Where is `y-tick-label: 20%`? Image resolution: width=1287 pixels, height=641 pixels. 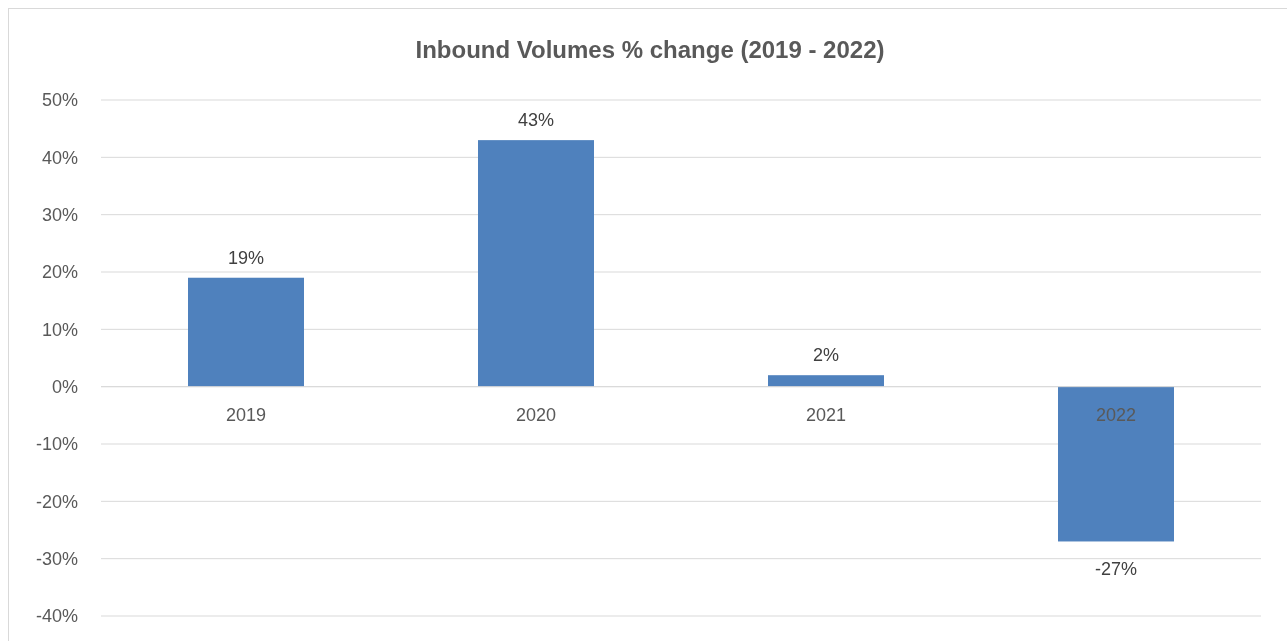
y-tick-label: 20% is located at coordinates (59, 272).